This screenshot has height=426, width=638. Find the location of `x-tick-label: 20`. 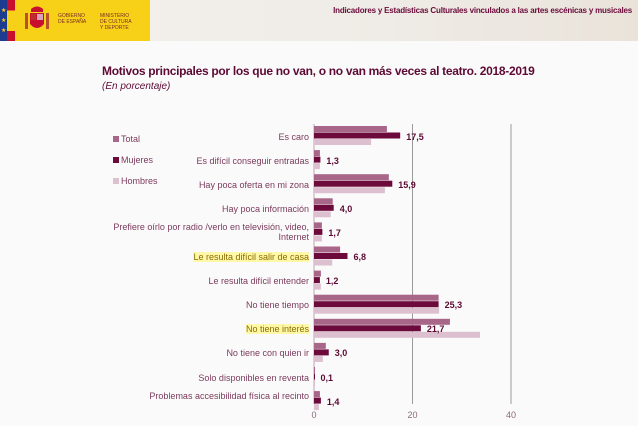

x-tick-label: 20 is located at coordinates (412, 415).